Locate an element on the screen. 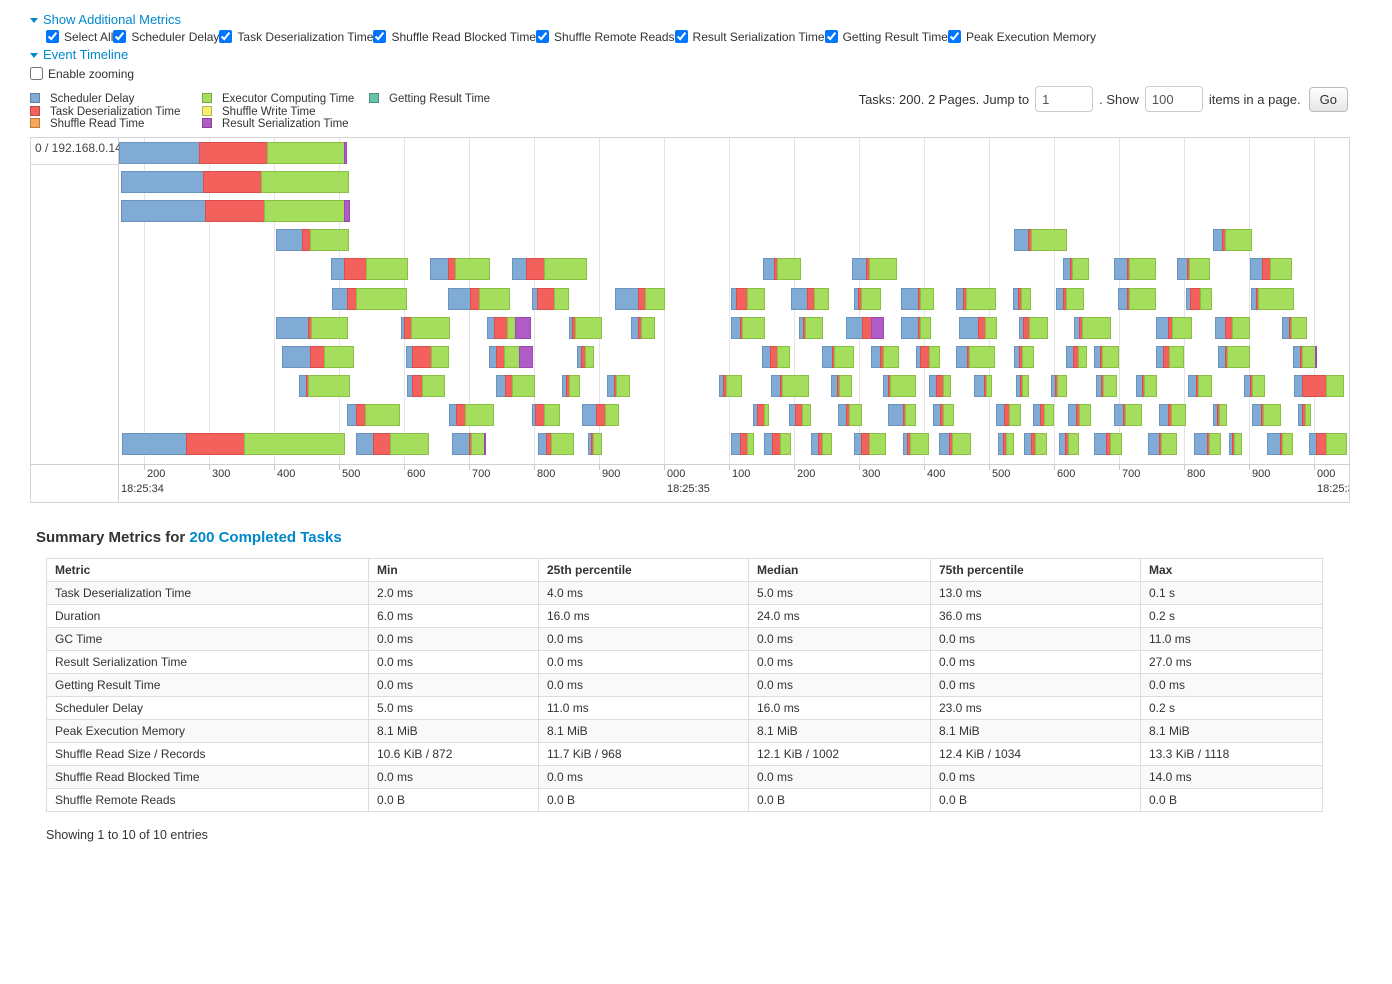 This screenshot has width=1392, height=984. items-per-page-input is located at coordinates (1173, 99).